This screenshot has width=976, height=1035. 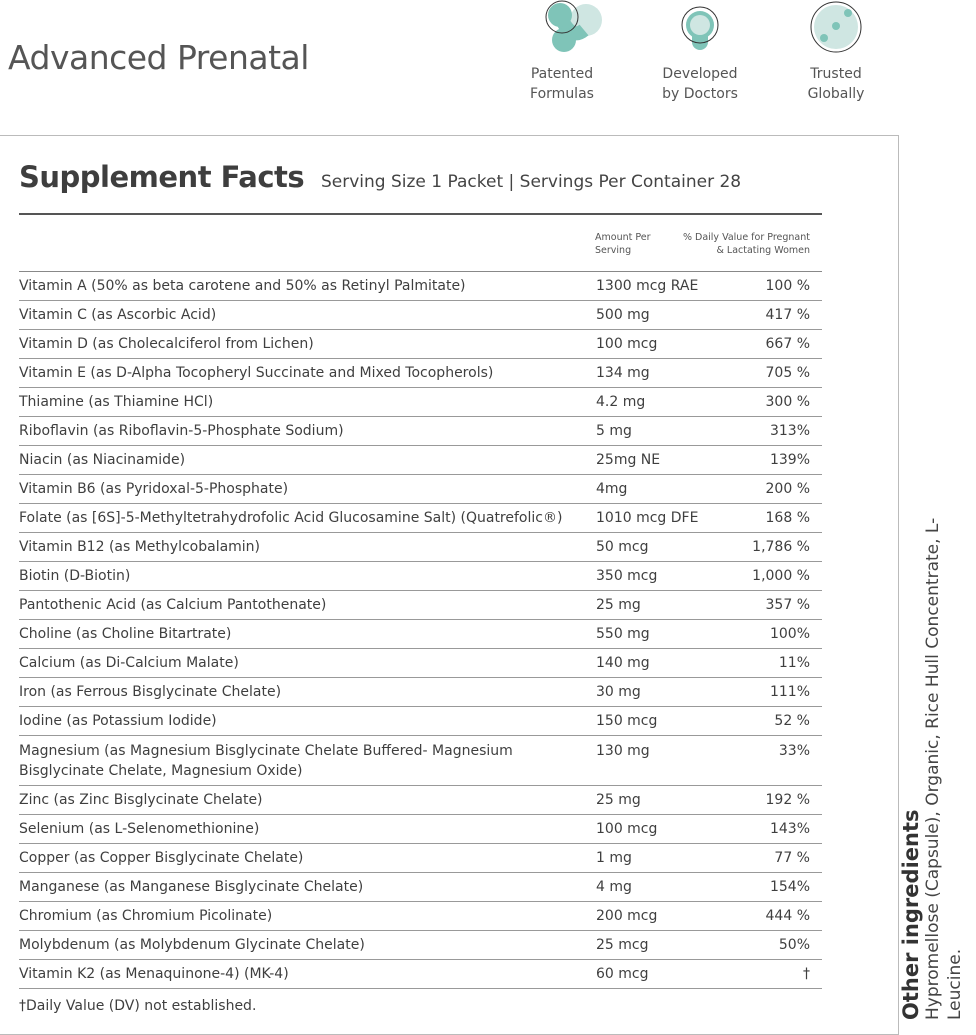 I want to click on nutrient-name: Copper (as Copper Bisglycinate Chelate), so click(x=161, y=858).